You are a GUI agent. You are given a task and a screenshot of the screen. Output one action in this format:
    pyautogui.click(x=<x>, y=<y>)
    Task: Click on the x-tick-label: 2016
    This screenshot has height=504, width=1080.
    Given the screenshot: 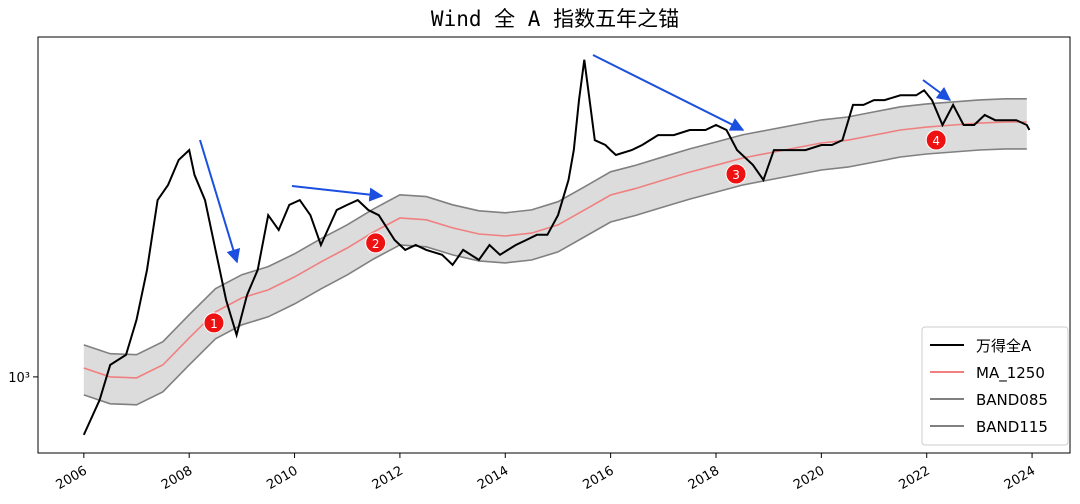 What is the action you would take?
    pyautogui.click(x=598, y=478)
    